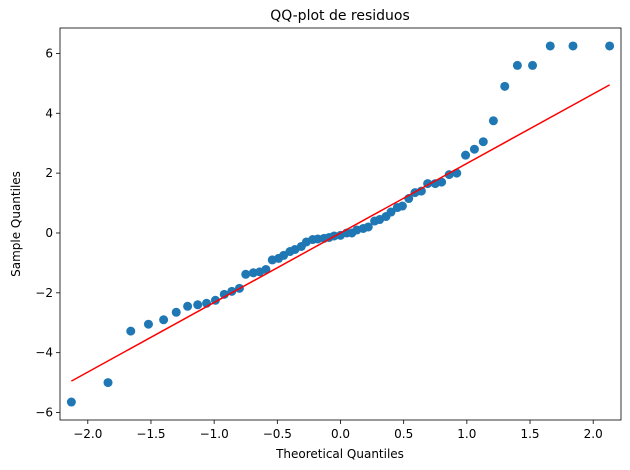 The height and width of the screenshot is (470, 630). Describe the element at coordinates (44, 413) in the screenshot. I see `y-tick-label: −6` at that location.